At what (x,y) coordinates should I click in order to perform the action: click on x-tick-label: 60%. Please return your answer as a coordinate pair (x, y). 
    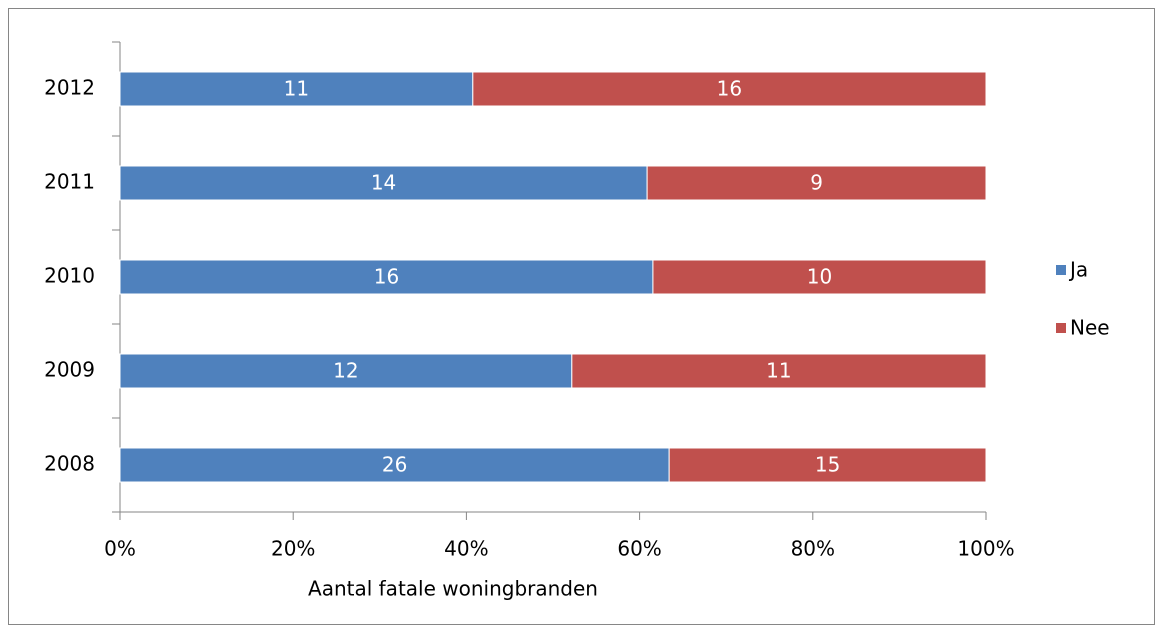
    Looking at the image, I should click on (639, 549).